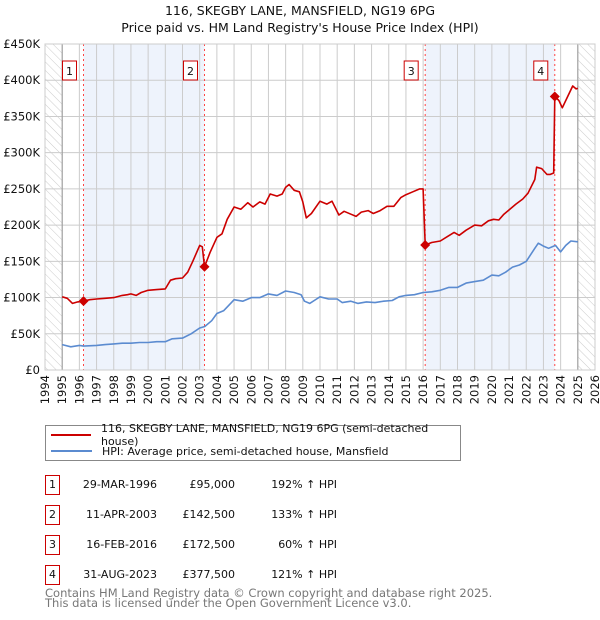 This screenshot has height=620, width=600. I want to click on legend-swatch-property, so click(71, 435).